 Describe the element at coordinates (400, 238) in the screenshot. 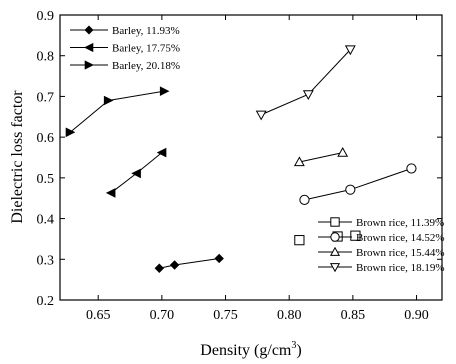

I see `legend-label: Brown rice, 14.52%` at that location.